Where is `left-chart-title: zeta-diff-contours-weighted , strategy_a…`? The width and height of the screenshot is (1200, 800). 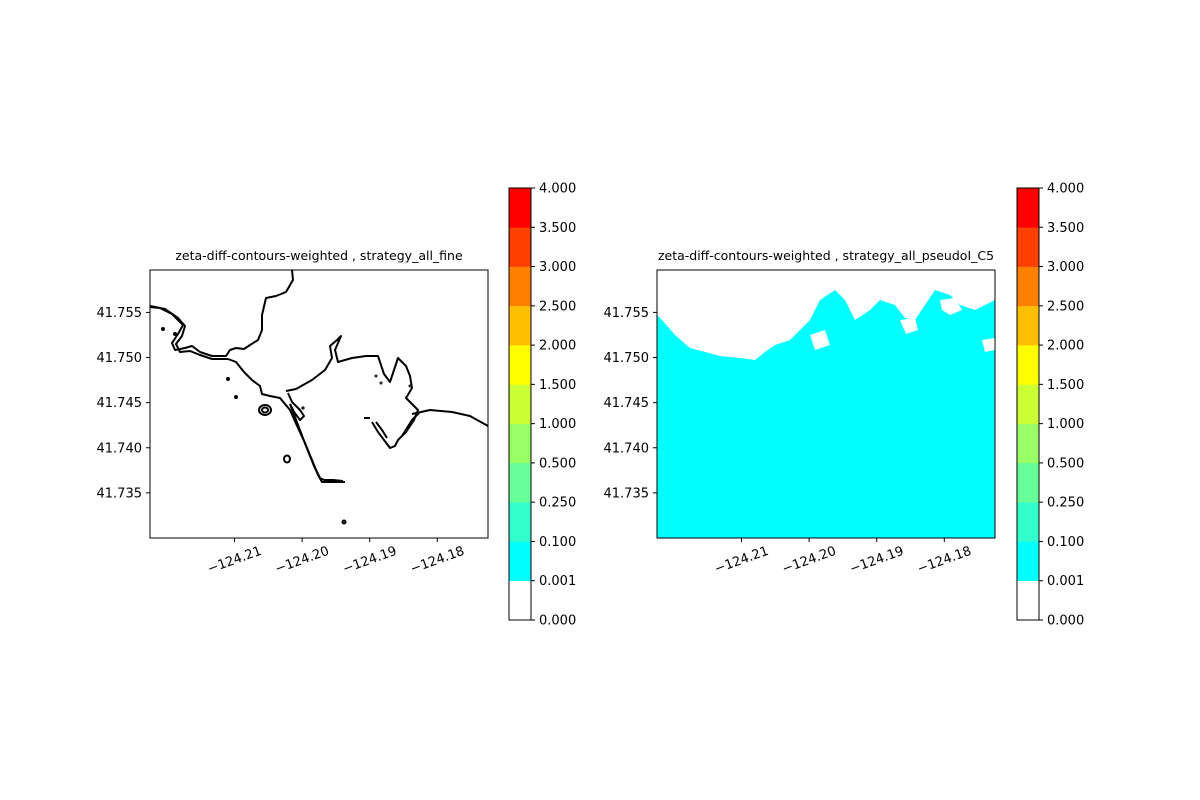 left-chart-title: zeta-diff-contours-weighted , strategy_a… is located at coordinates (319, 255).